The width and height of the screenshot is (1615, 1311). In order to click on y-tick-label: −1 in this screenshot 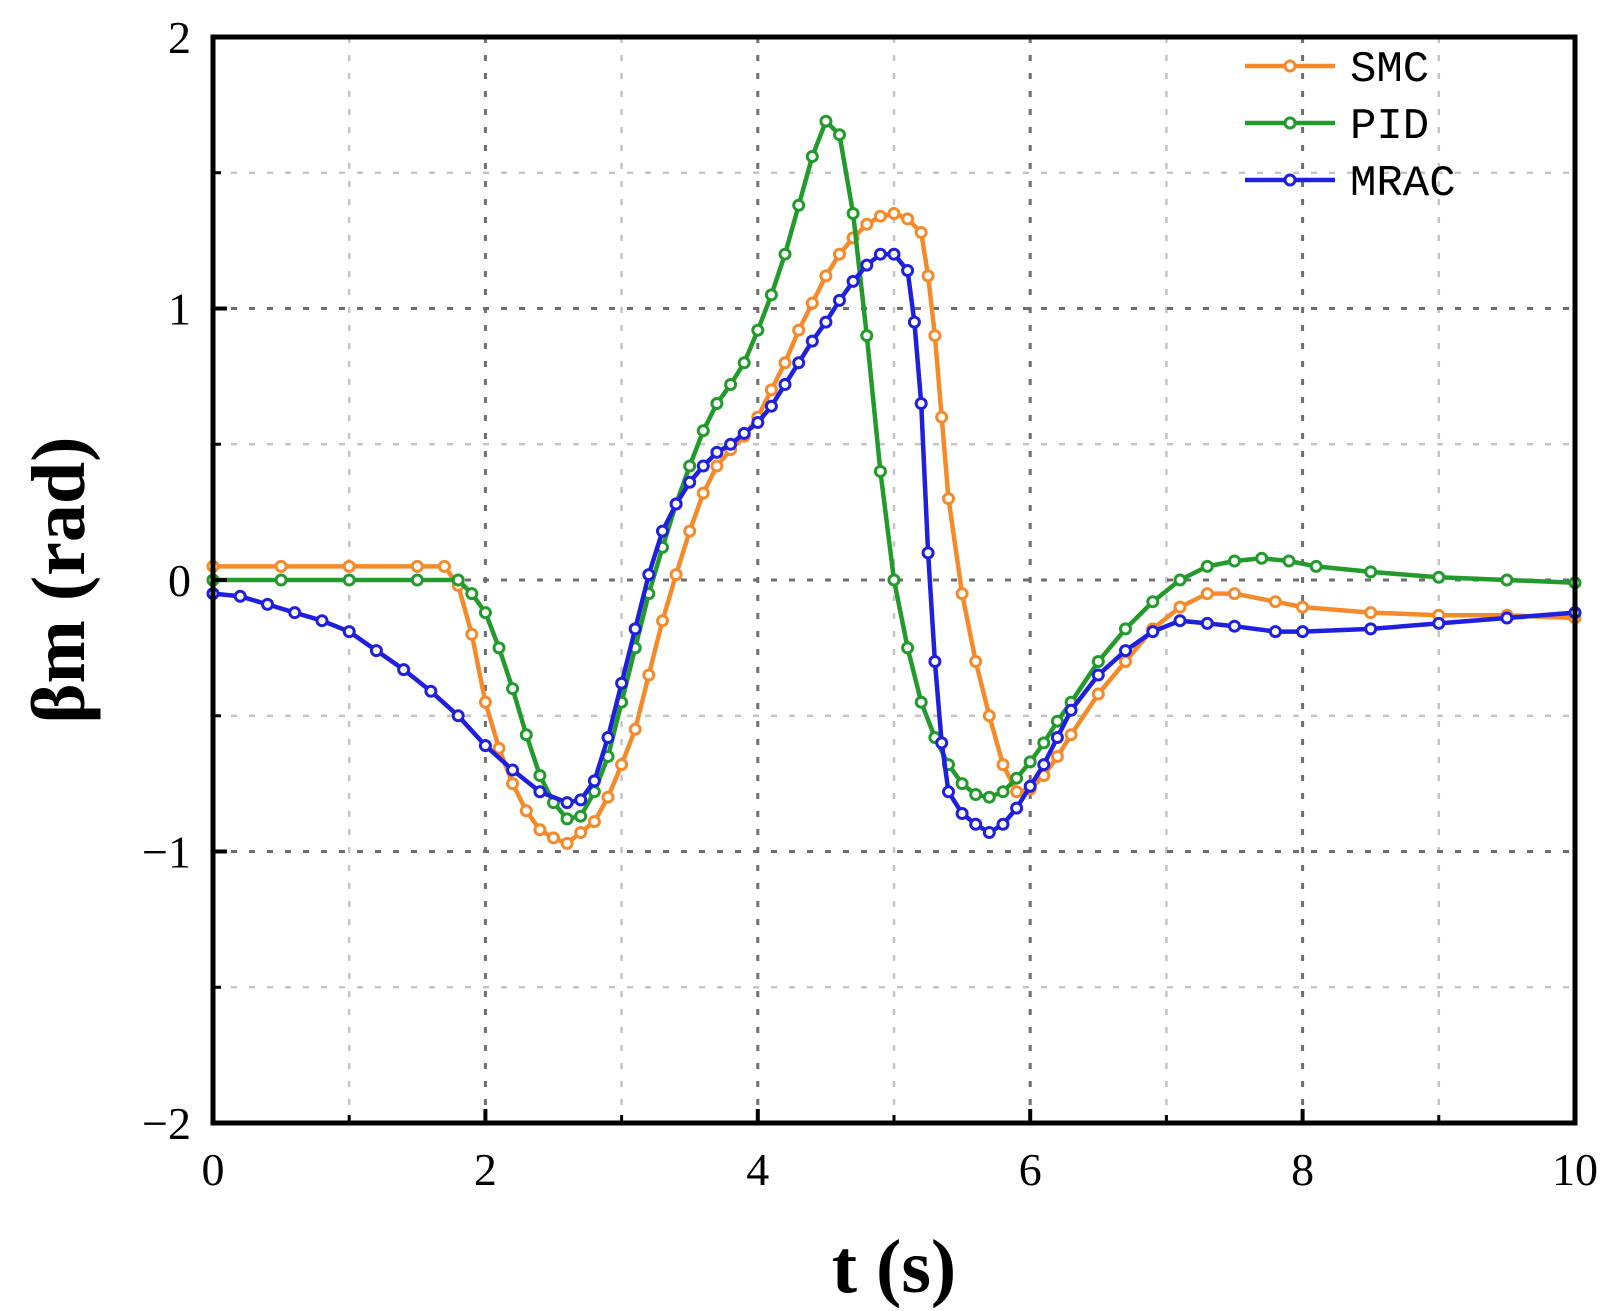, I will do `click(166, 852)`.